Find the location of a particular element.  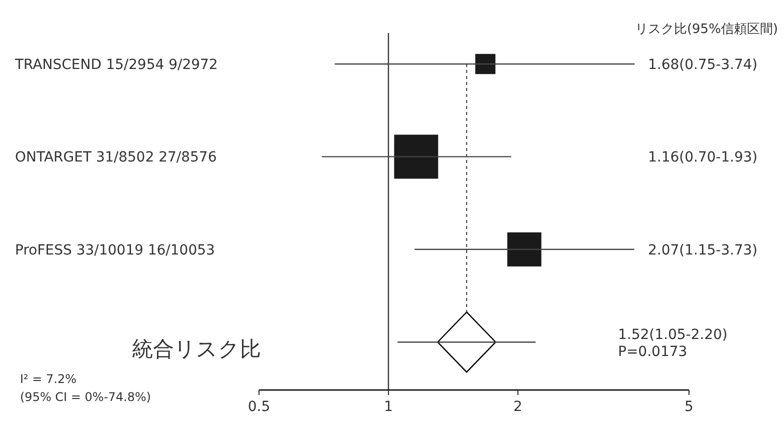

annotation: 2.07(1.15-3.73) is located at coordinates (703, 250).